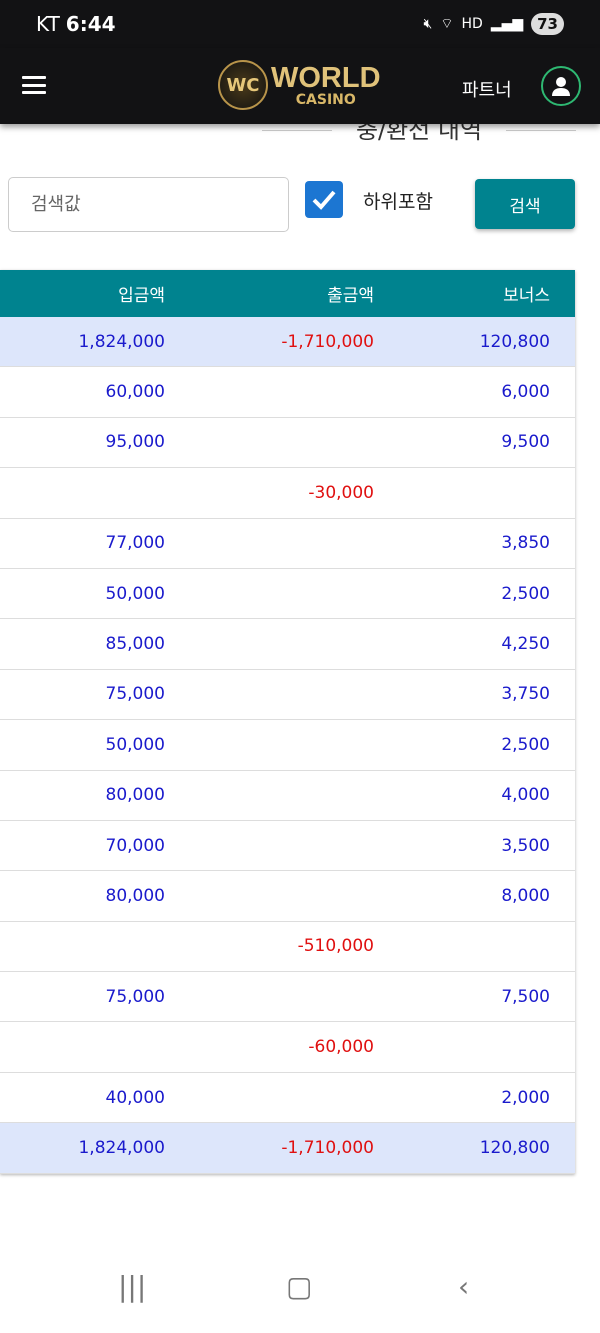 The width and height of the screenshot is (600, 1333). I want to click on bonus-cell: 8,000, so click(525, 895).